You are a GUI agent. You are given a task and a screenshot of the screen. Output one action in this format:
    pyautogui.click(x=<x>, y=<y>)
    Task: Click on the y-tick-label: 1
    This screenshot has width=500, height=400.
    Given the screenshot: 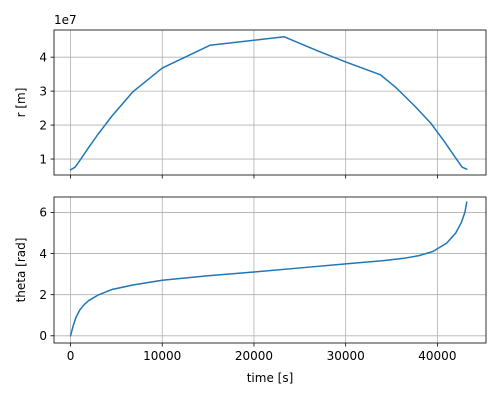 What is the action you would take?
    pyautogui.click(x=43, y=159)
    